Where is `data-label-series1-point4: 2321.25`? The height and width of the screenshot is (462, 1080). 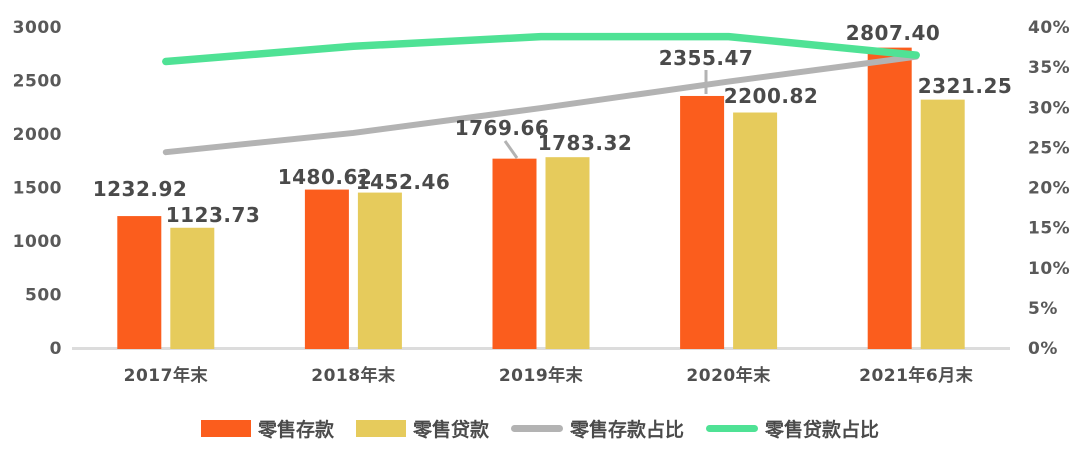 data-label-series1-point4: 2321.25 is located at coordinates (965, 86).